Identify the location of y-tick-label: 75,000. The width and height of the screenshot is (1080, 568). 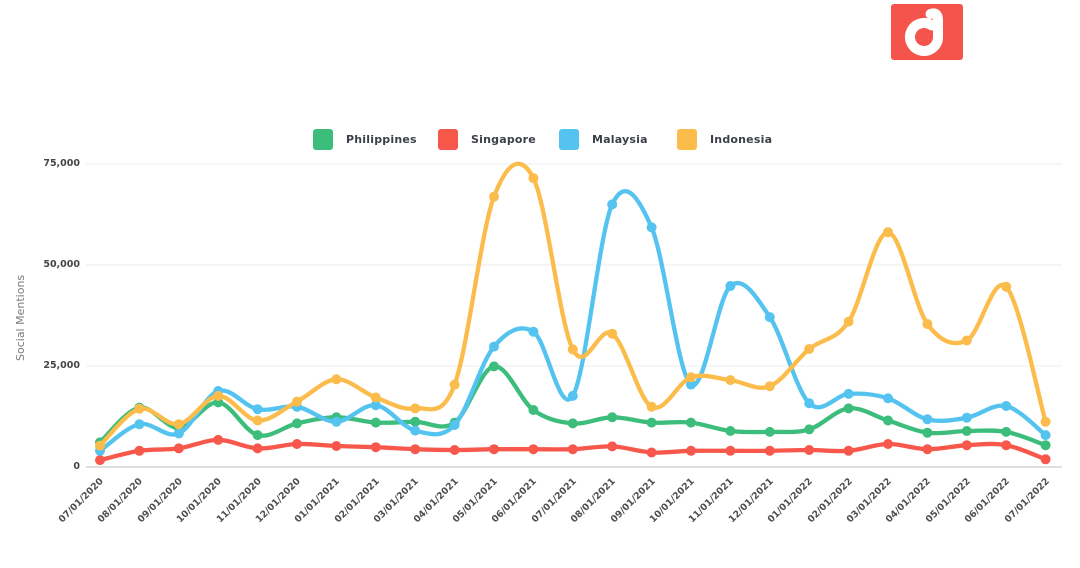
(61, 163).